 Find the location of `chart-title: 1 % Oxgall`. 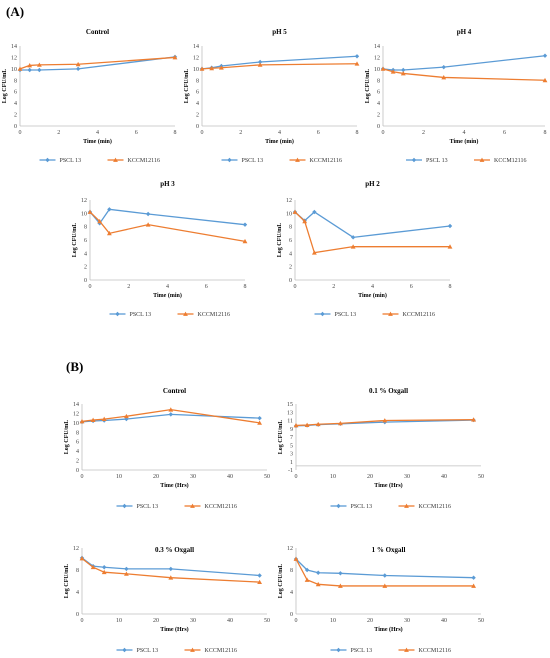

chart-title: 1 % Oxgall is located at coordinates (389, 550).